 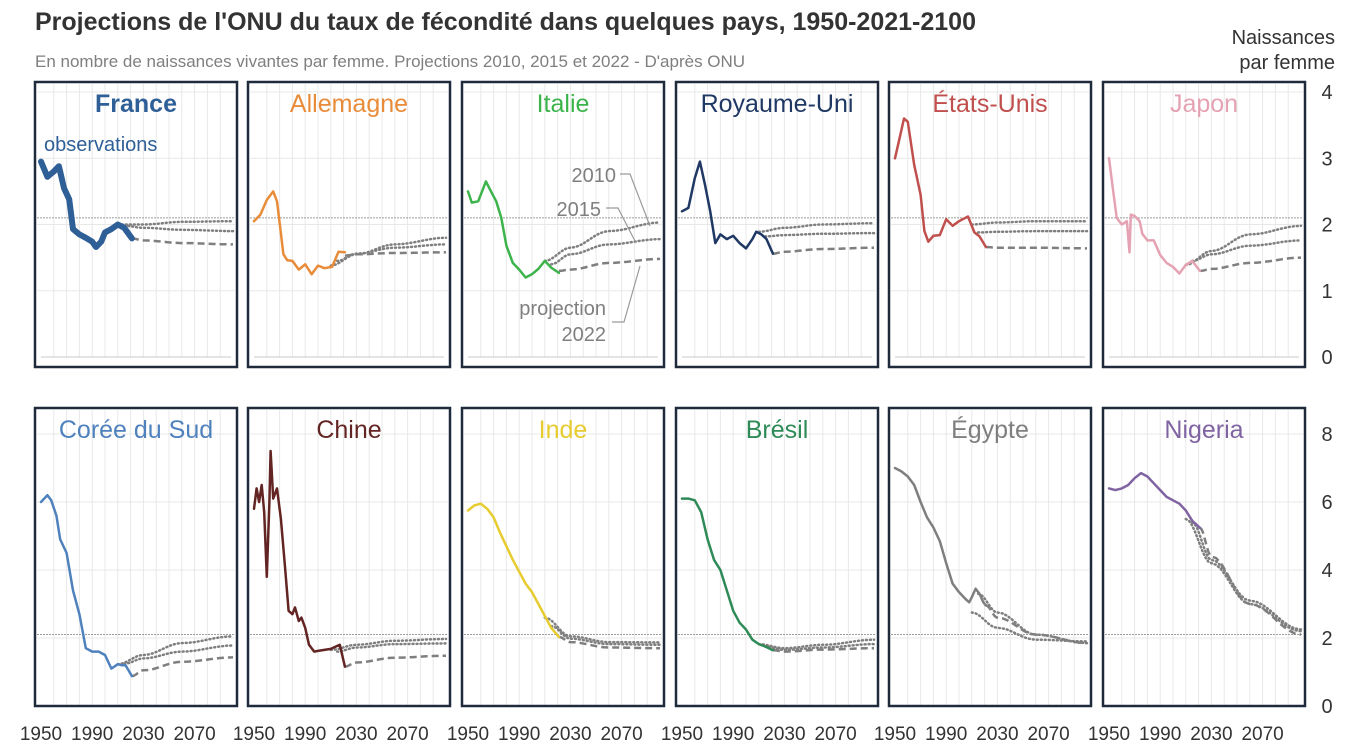 I want to click on panel-allemagne: Allemagne, so click(x=349, y=224).